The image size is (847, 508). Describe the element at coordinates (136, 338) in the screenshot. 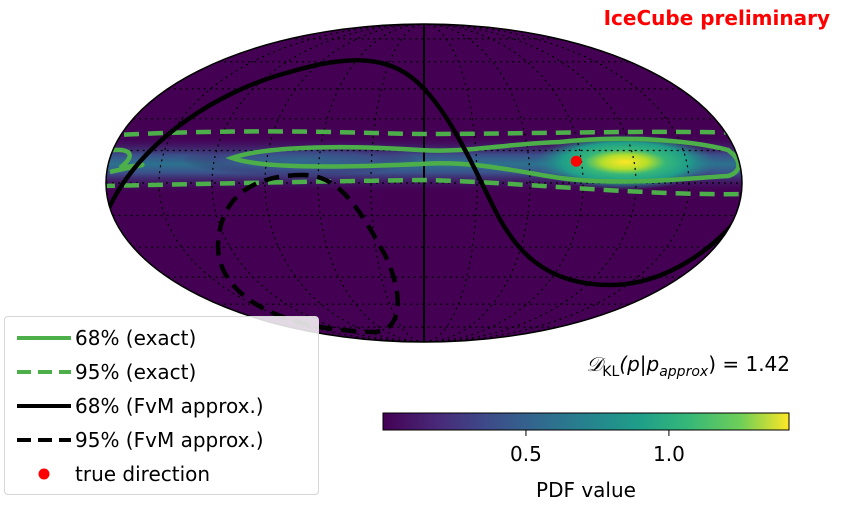

I see `legend-label: 68% (exact)` at that location.